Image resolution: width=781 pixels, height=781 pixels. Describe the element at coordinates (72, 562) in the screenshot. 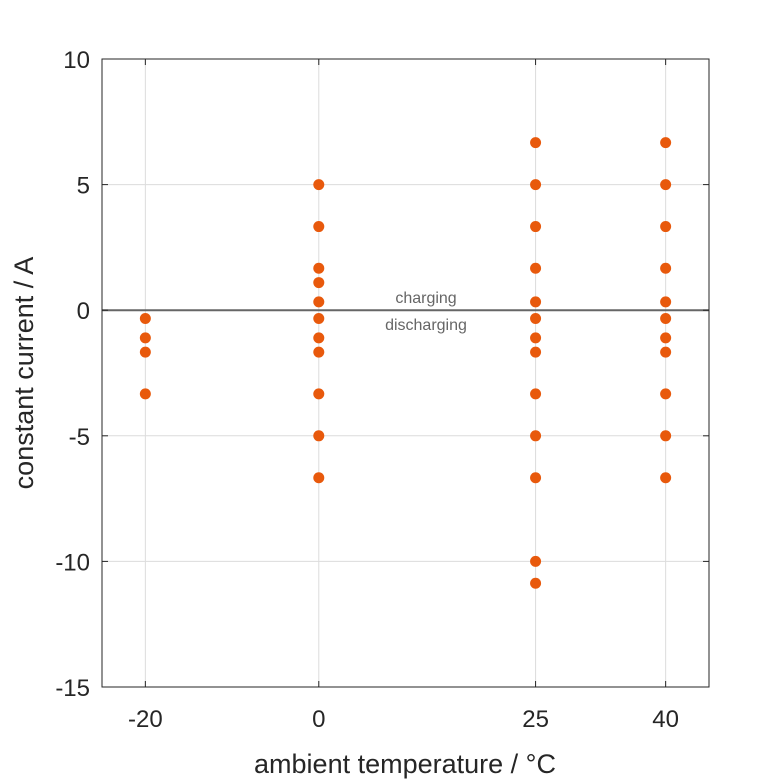

I see `y-tick-label: -10` at that location.